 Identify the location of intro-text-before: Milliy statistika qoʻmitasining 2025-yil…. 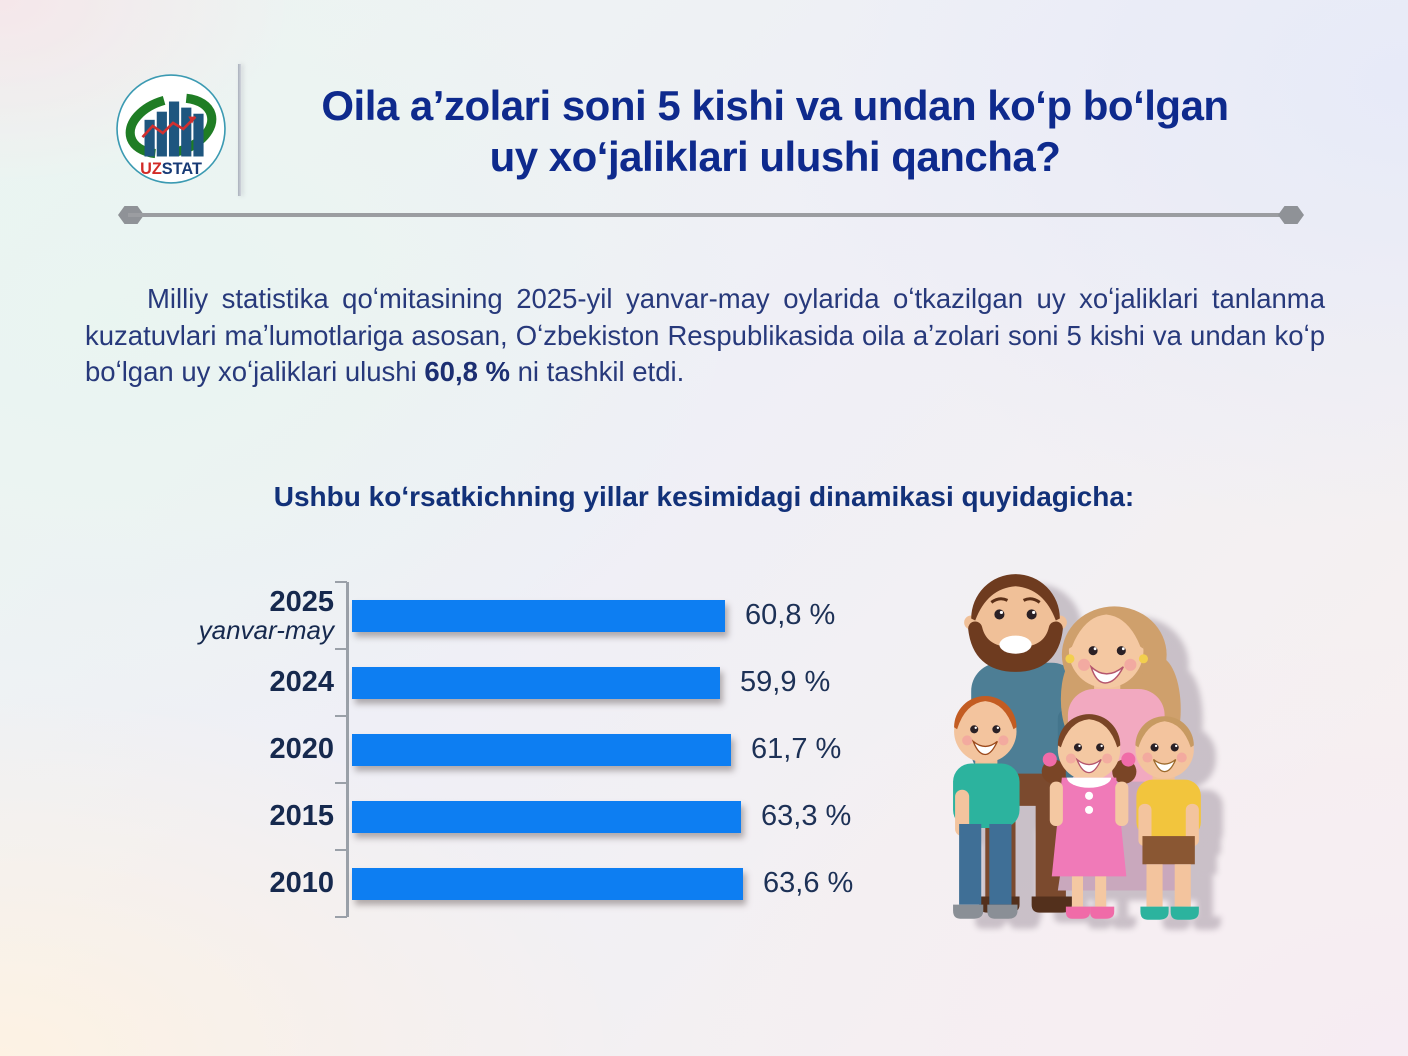
(705, 335).